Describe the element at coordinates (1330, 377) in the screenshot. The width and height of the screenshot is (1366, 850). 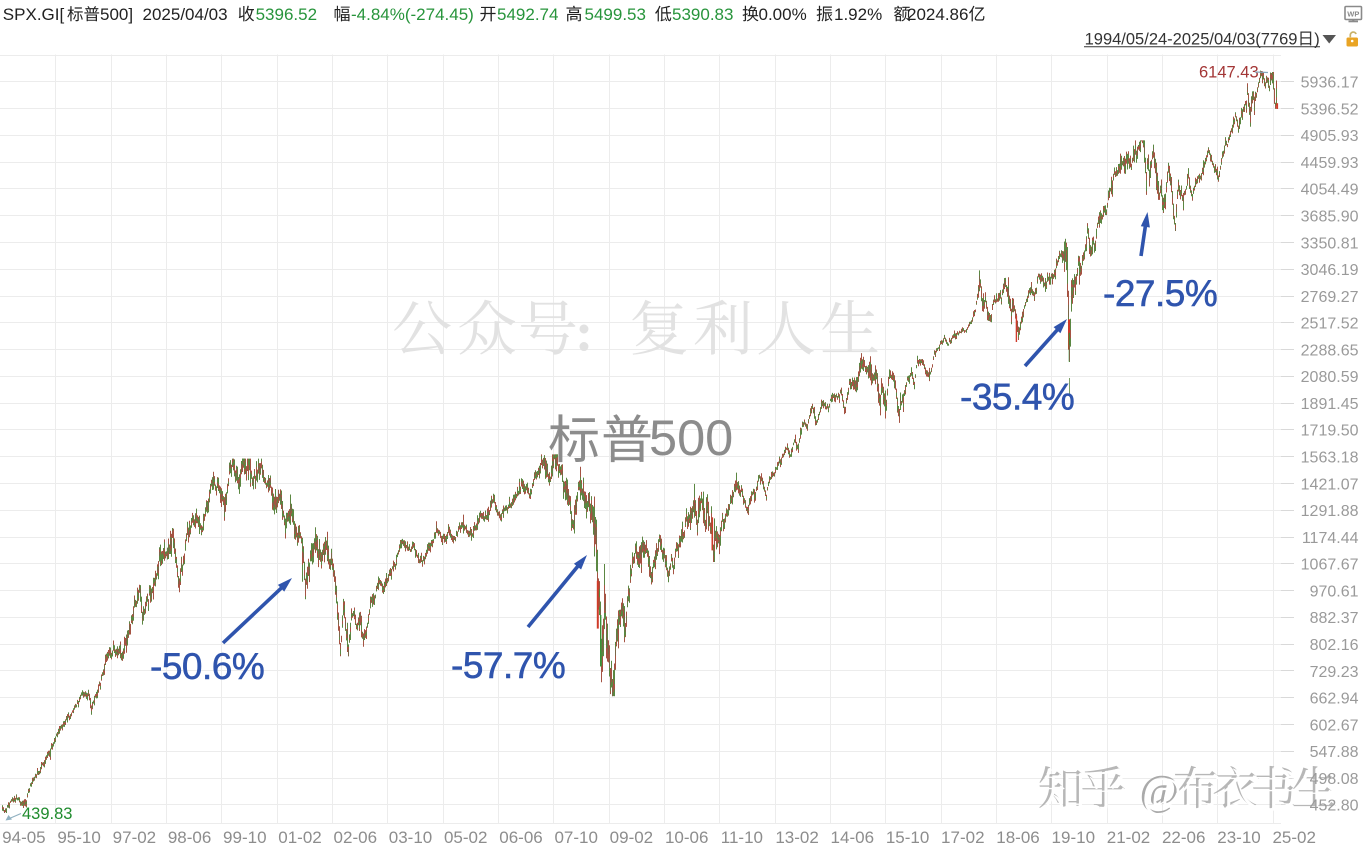
I see `svg-text: 2080.59` at that location.